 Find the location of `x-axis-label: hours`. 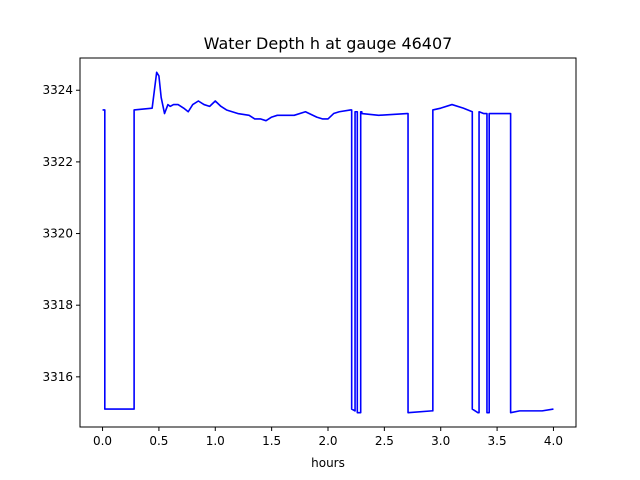

x-axis-label: hours is located at coordinates (328, 463).